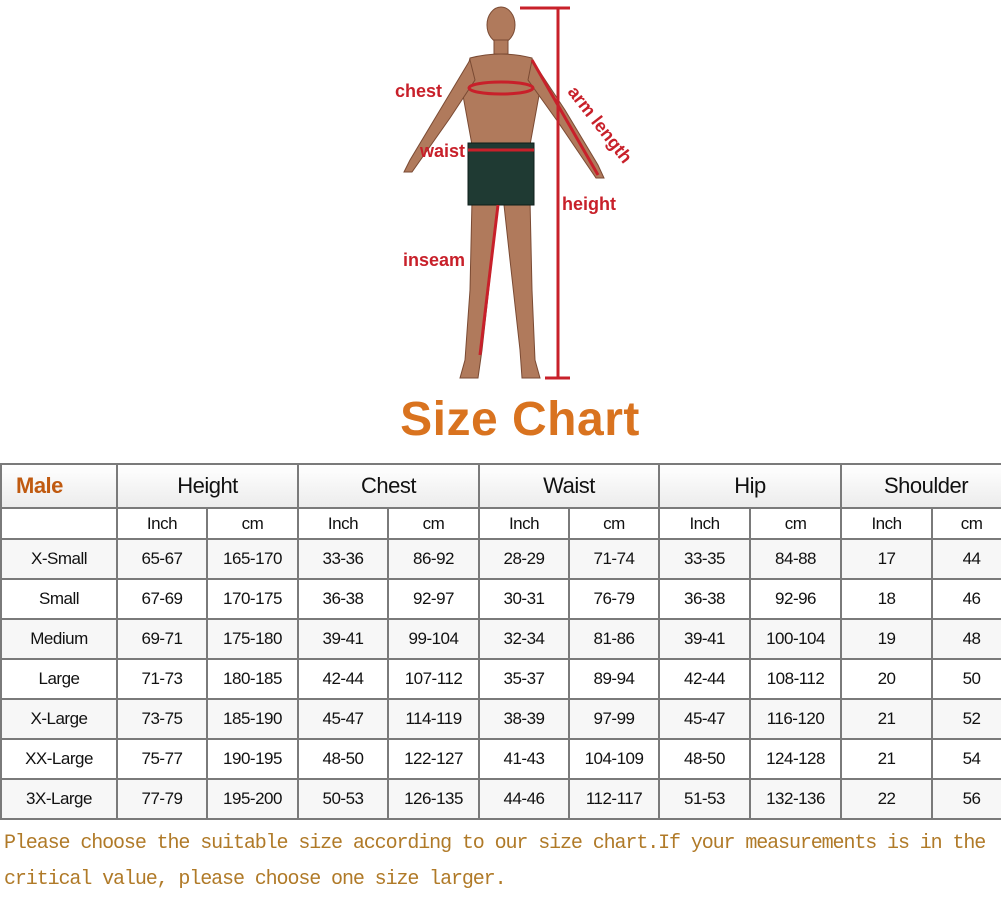  Describe the element at coordinates (162, 719) in the screenshot. I see `table-cell: 73-75` at that location.